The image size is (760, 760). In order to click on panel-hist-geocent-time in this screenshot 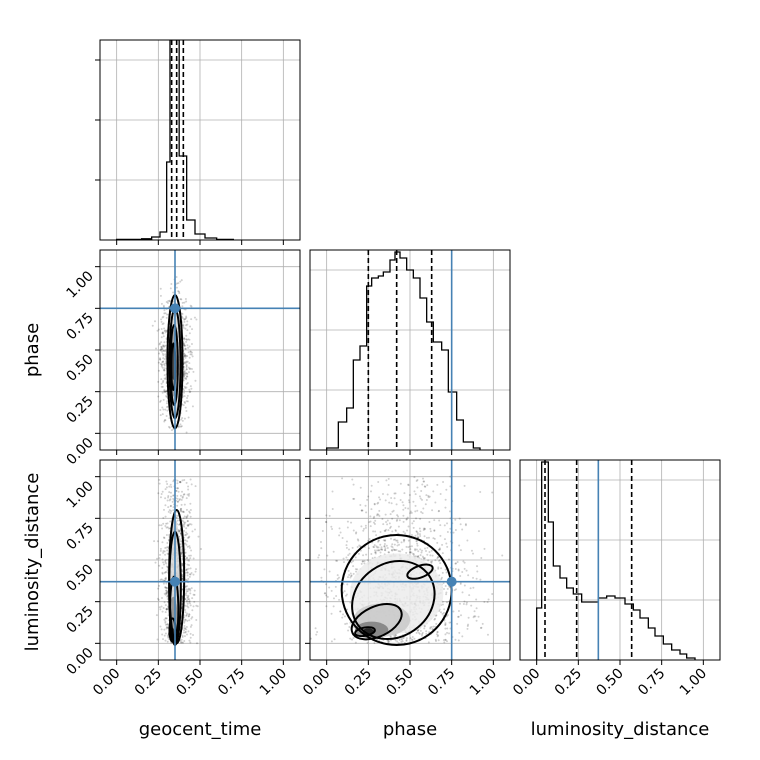, I will do `click(198, 142)`.